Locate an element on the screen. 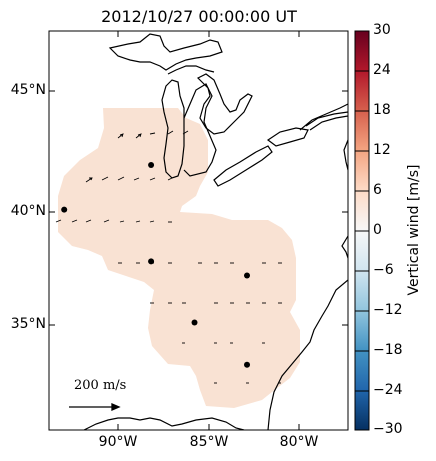  lake-huron is located at coordinates (224, 104).